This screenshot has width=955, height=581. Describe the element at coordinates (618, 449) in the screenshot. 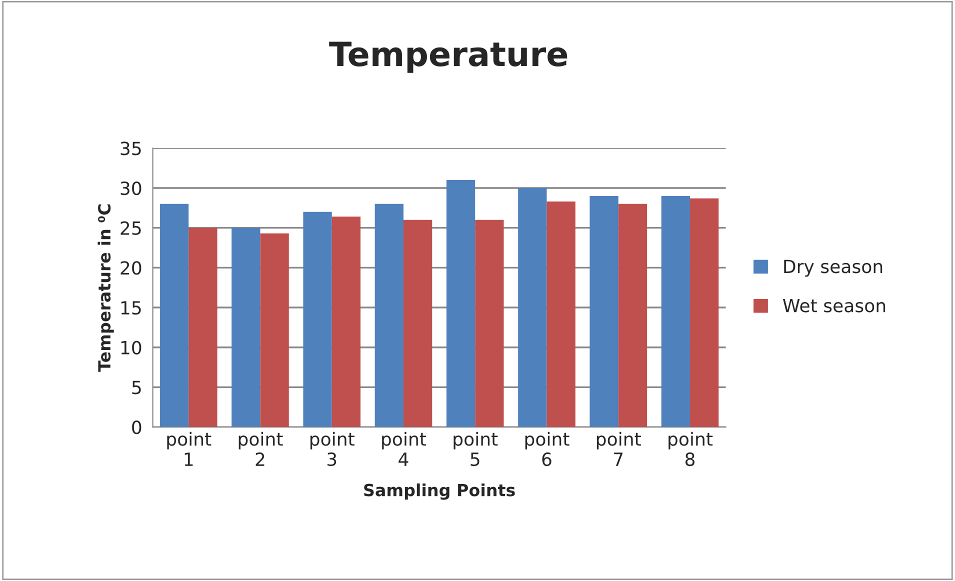

I see `x-tick-label: point 7` at that location.